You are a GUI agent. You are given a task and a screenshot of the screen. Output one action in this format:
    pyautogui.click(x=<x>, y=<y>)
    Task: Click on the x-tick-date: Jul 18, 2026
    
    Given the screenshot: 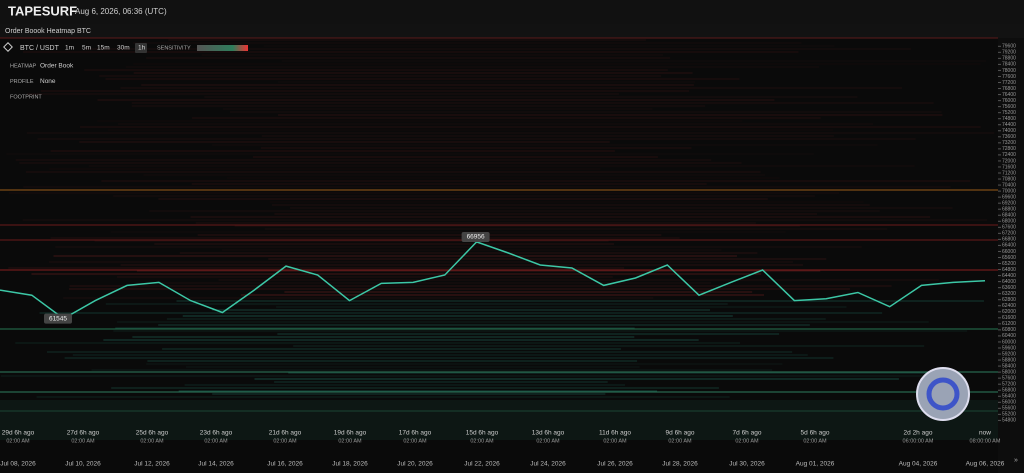 What is the action you would take?
    pyautogui.click(x=350, y=464)
    